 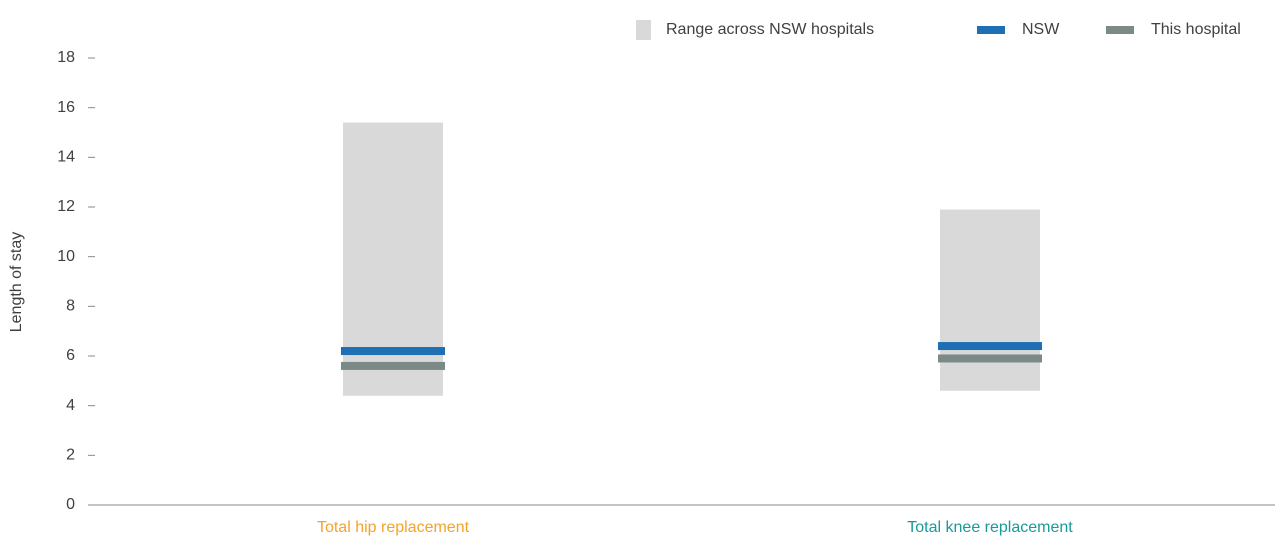 What do you see at coordinates (1196, 29) in the screenshot?
I see `legend-label: This hospital` at bounding box center [1196, 29].